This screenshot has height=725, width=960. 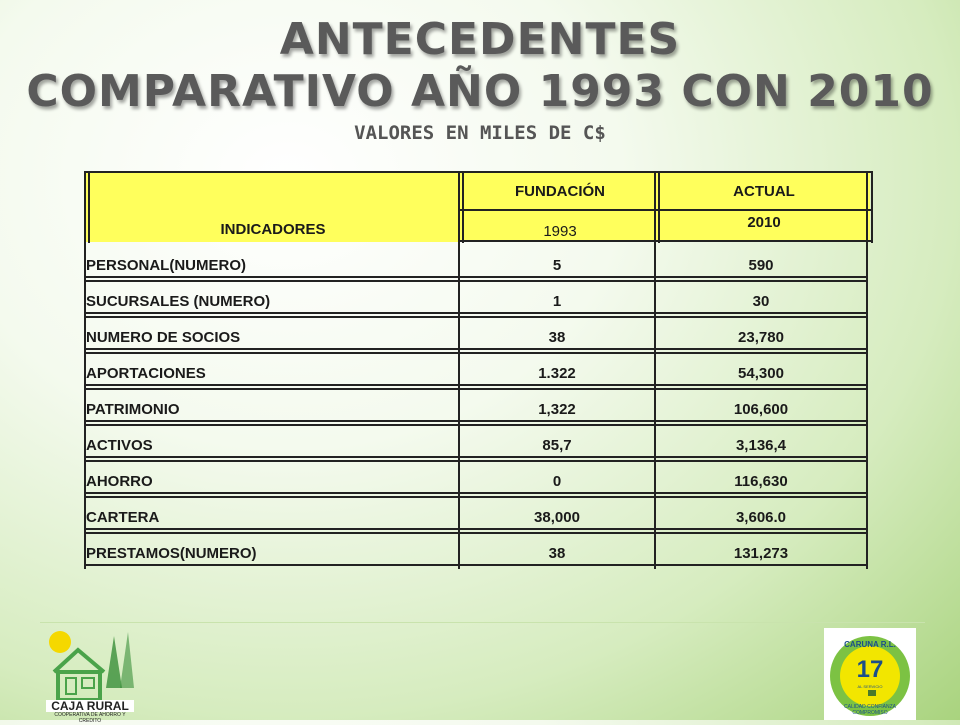 I want to click on caruna-seal-icon, so click(x=870, y=676).